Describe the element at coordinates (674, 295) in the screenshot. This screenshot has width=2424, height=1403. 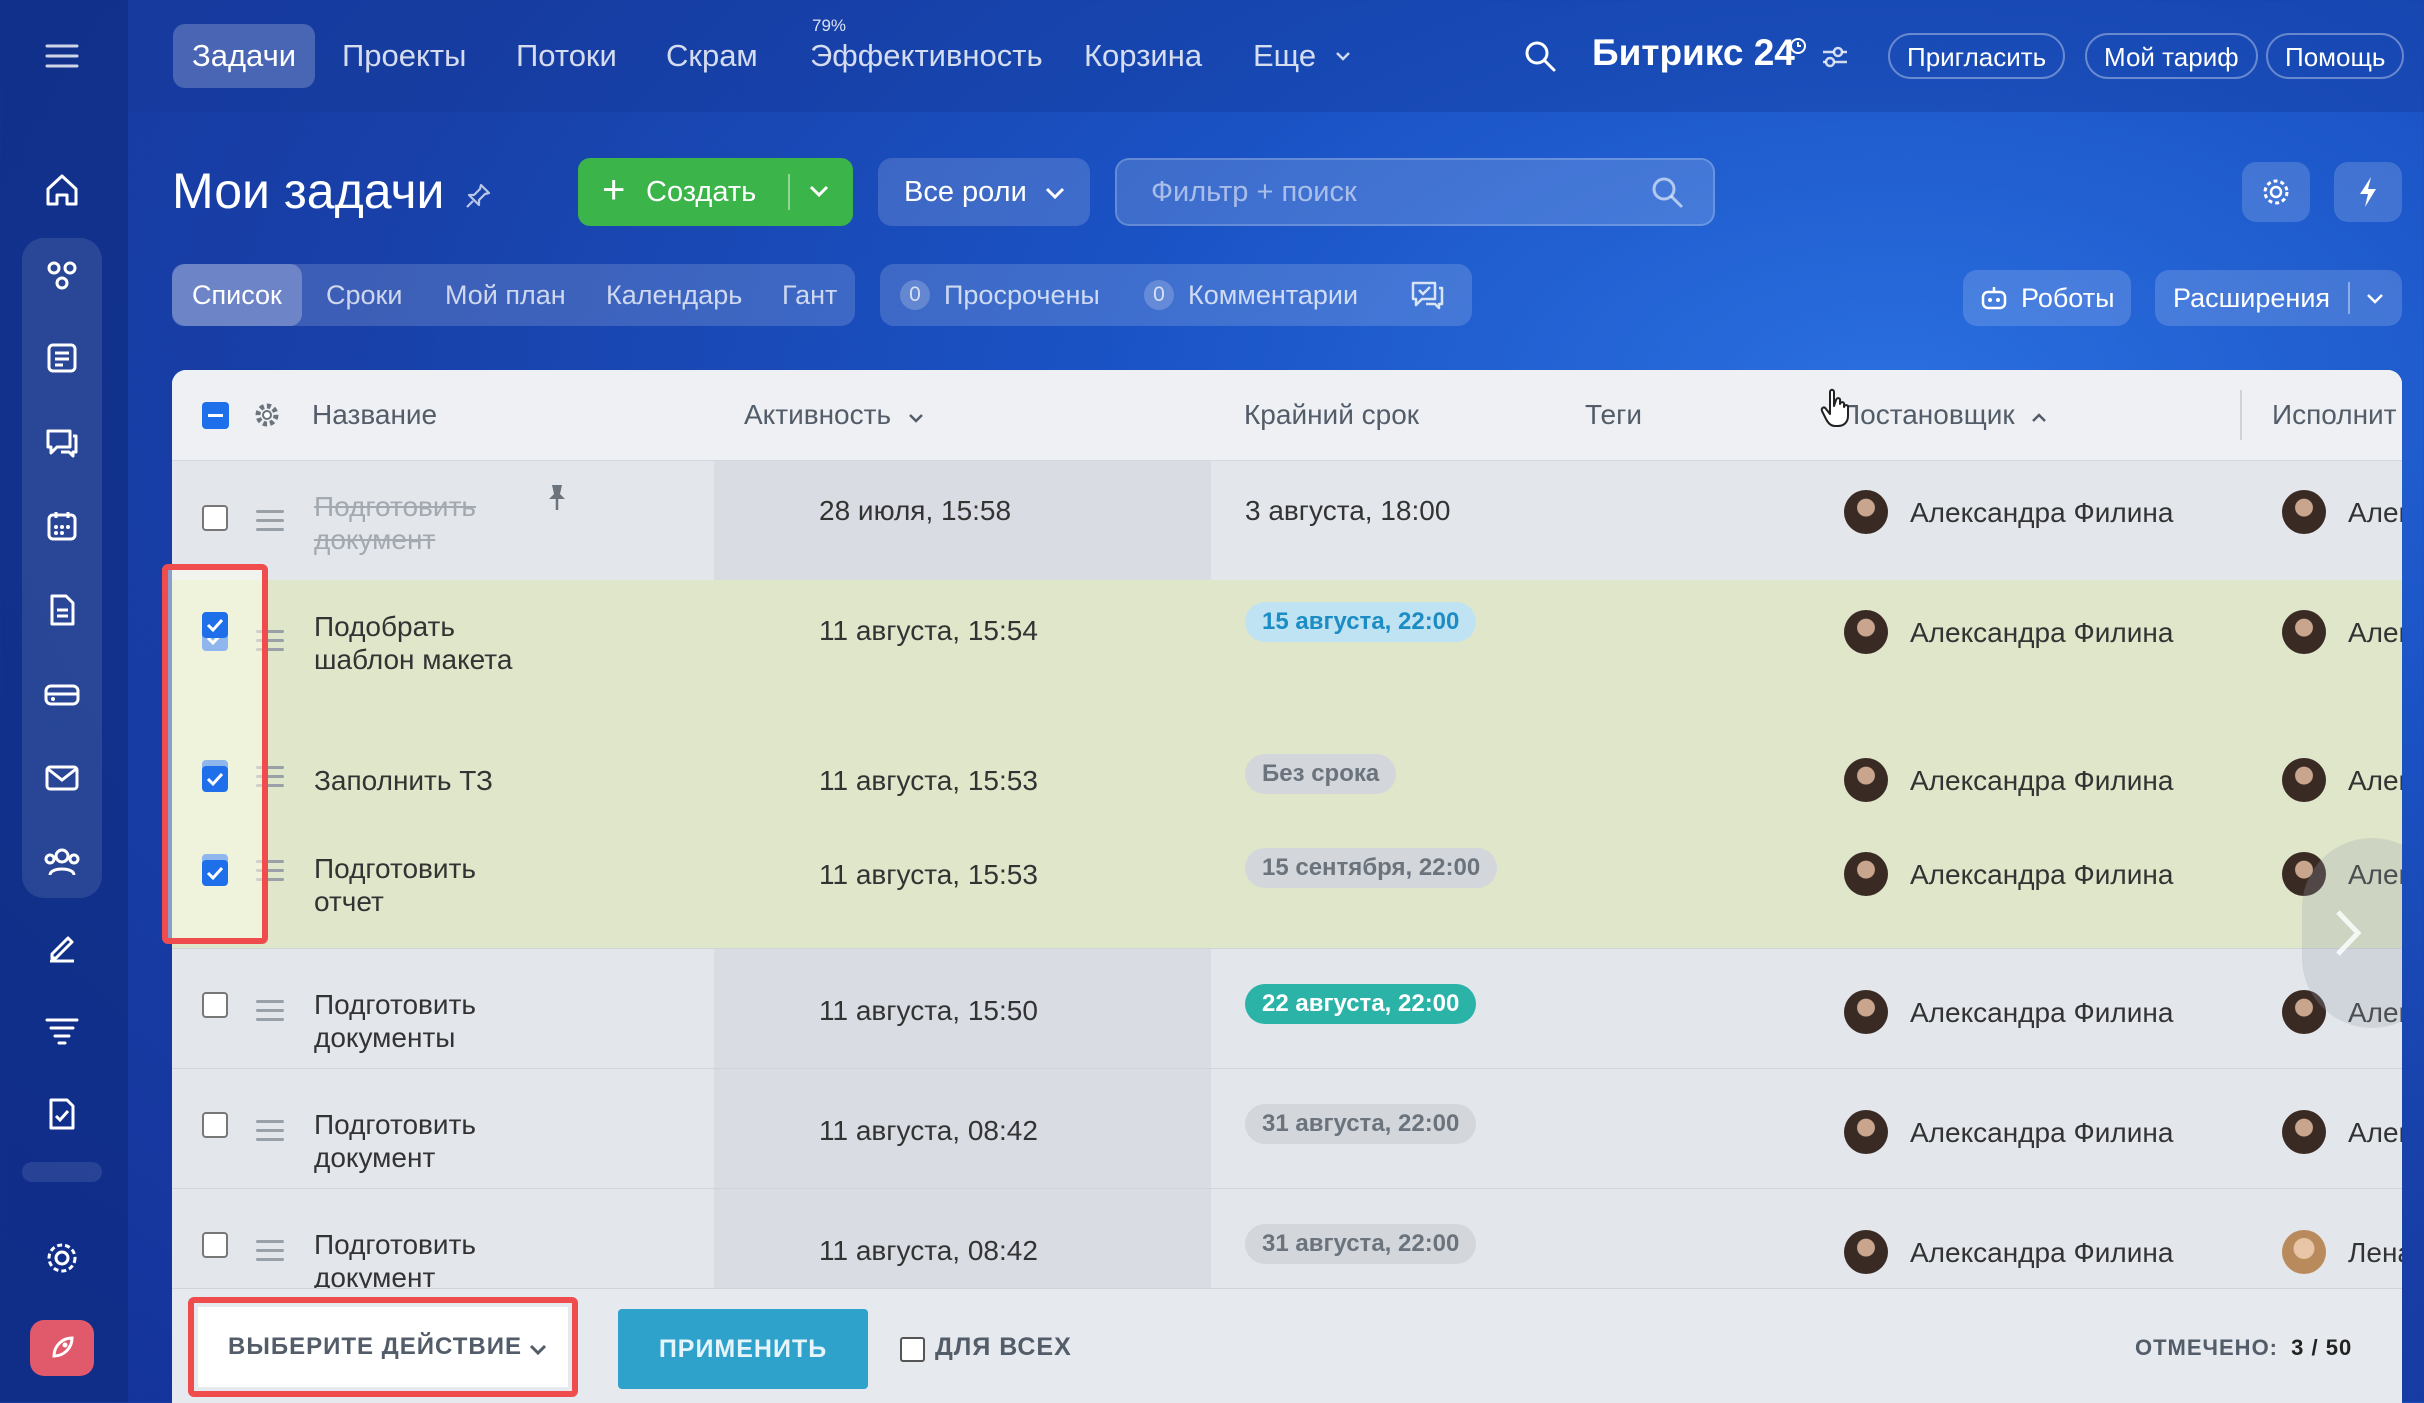
I see `tab-calendar: Календарь` at that location.